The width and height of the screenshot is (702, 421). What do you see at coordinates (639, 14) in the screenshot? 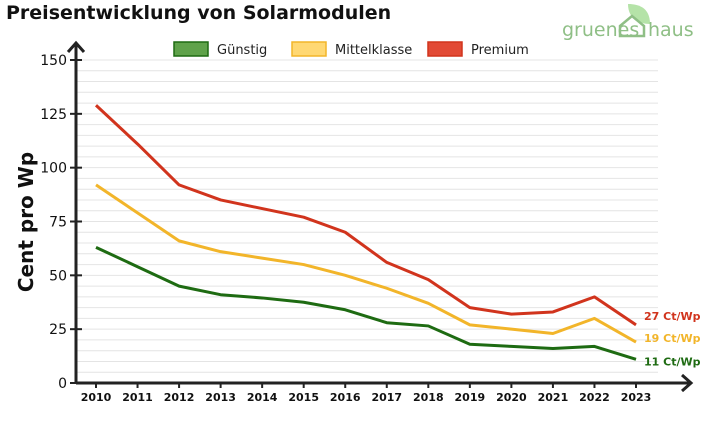
I see `leaf-icon` at bounding box center [639, 14].